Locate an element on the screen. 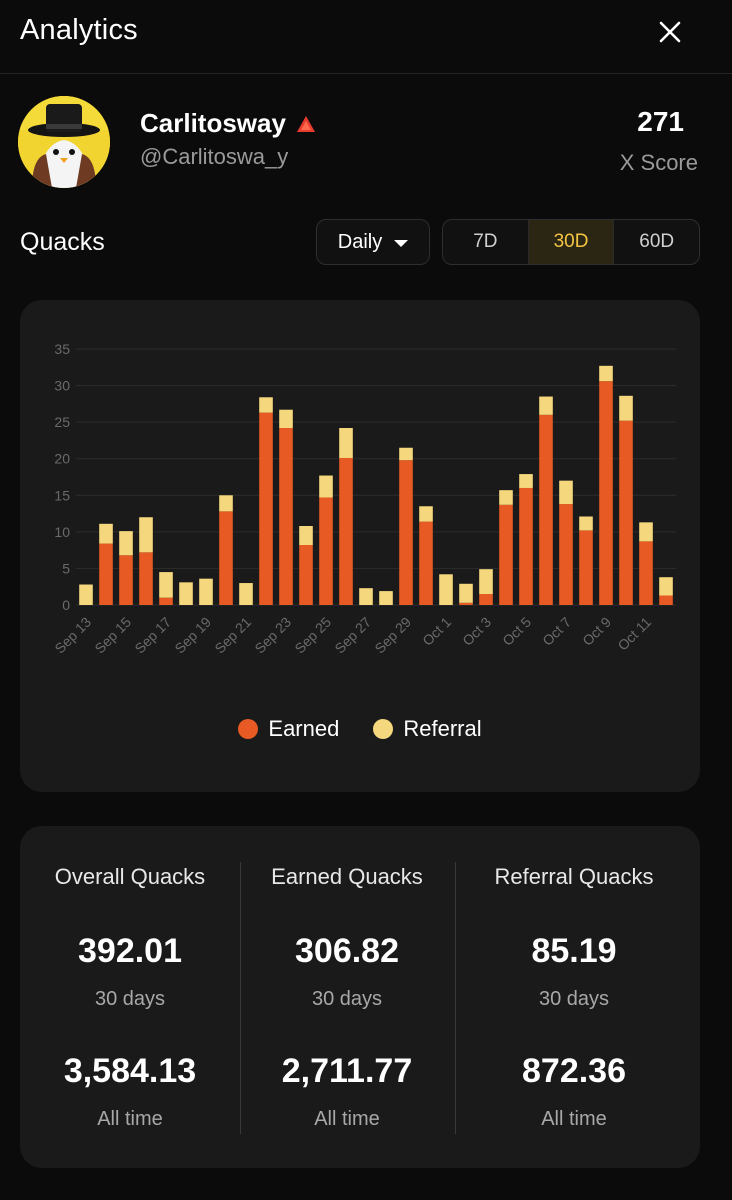 The height and width of the screenshot is (1200, 732). y-tick-label: 5 is located at coordinates (66, 568).